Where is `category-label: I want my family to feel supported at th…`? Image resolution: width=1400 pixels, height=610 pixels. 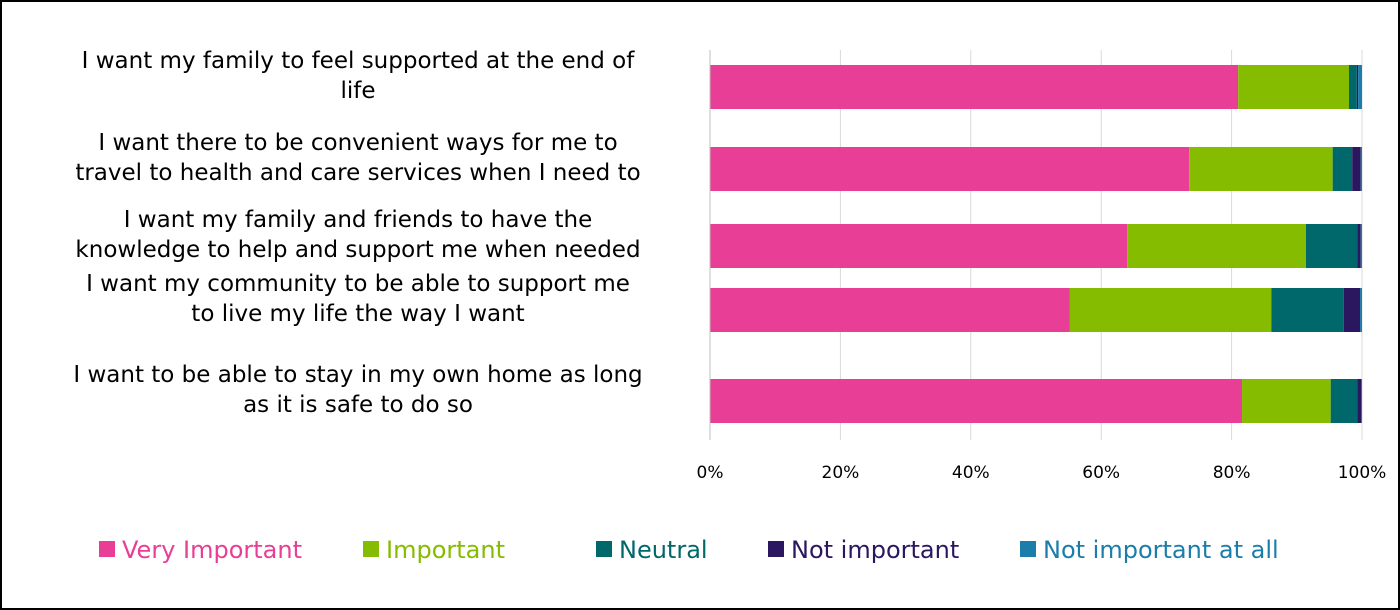
category-label: I want my family to feel supported at th… is located at coordinates (359, 61).